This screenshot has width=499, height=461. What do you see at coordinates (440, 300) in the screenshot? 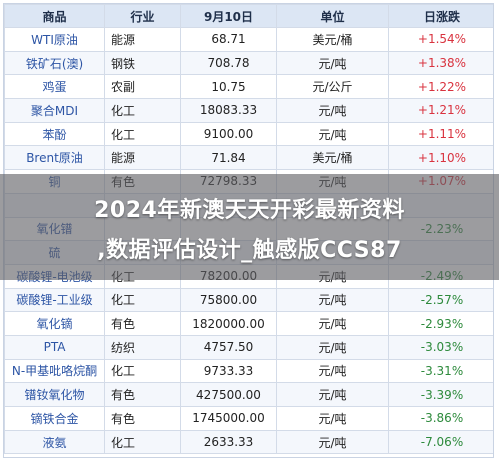
I see `cell-change: -2.57%` at bounding box center [440, 300].